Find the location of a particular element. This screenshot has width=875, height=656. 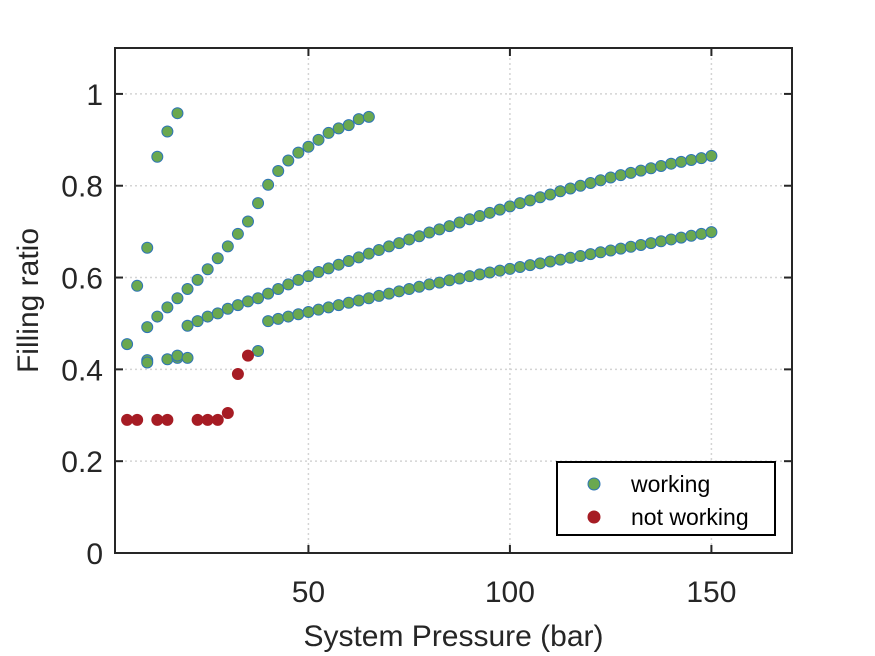

legend-marker-working is located at coordinates (594, 484).